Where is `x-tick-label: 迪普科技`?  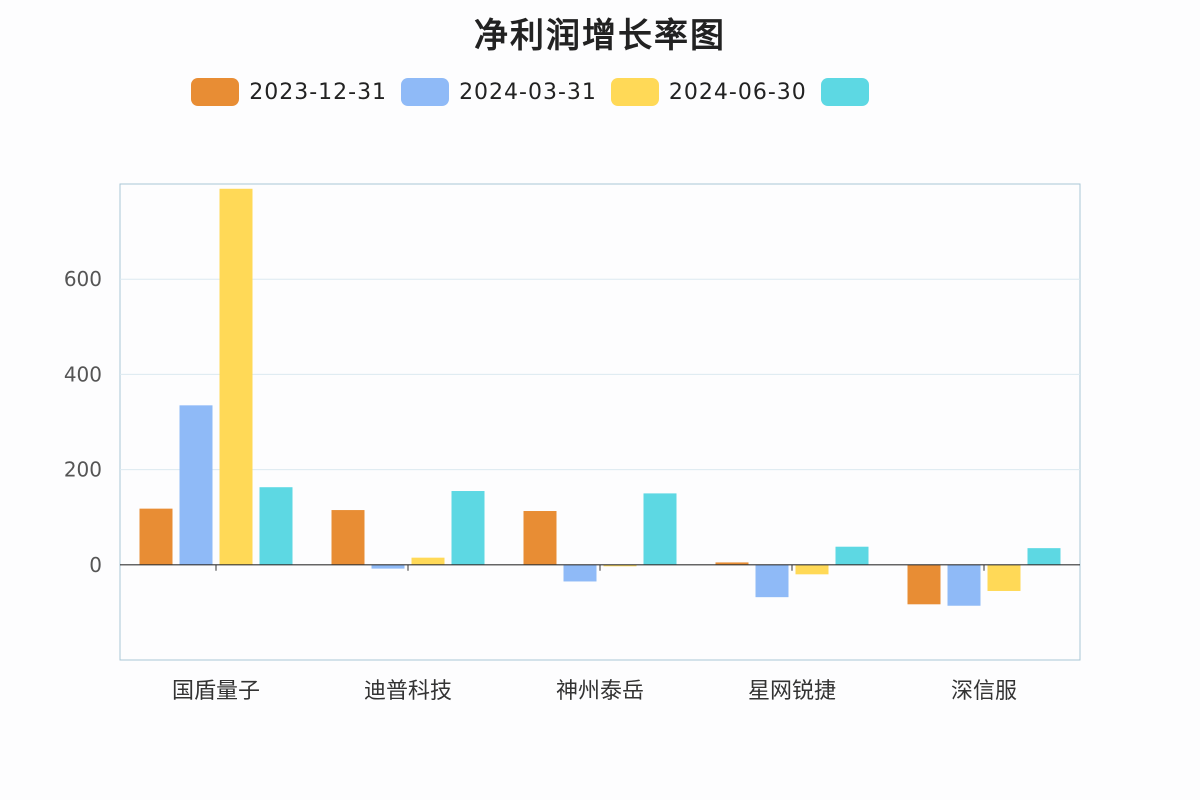 x-tick-label: 迪普科技 is located at coordinates (408, 691).